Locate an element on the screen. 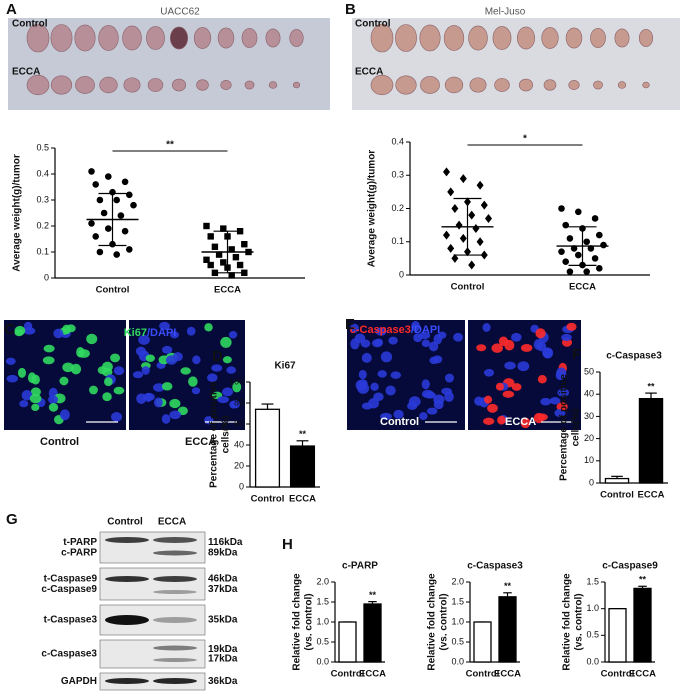 The width and height of the screenshot is (685, 694). lane-label: ECCA is located at coordinates (172, 522).